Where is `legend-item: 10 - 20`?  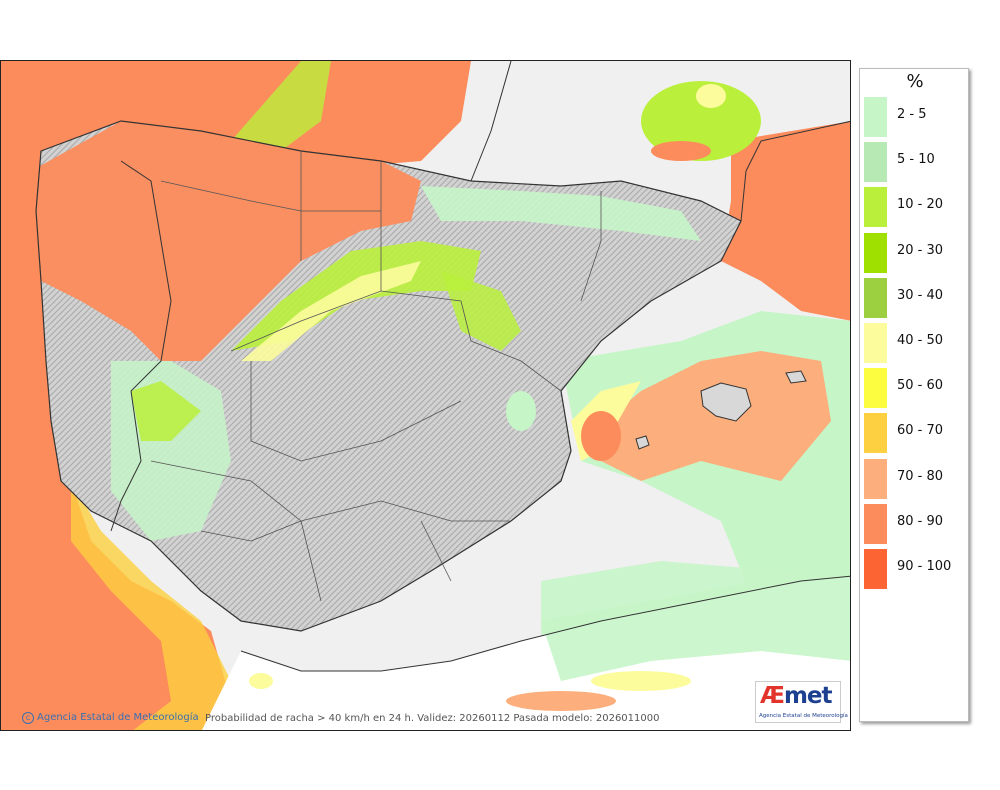 legend-item: 10 - 20 is located at coordinates (916, 205).